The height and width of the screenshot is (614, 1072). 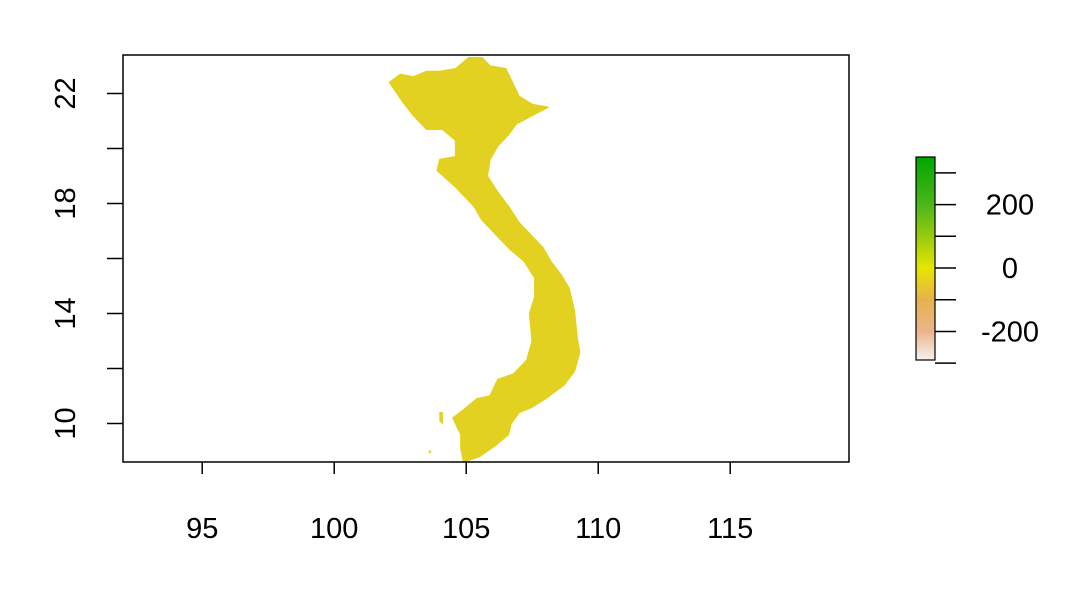 What do you see at coordinates (598, 529) in the screenshot?
I see `x-tick-label: 110` at bounding box center [598, 529].